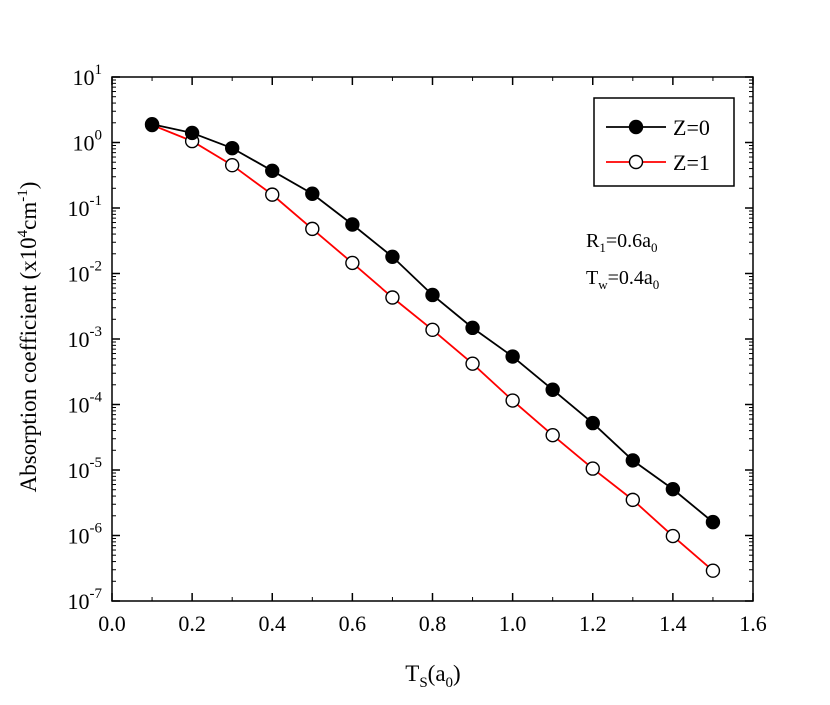  Describe the element at coordinates (622, 242) in the screenshot. I see `annotation-r1: R1=0.6a0` at that location.